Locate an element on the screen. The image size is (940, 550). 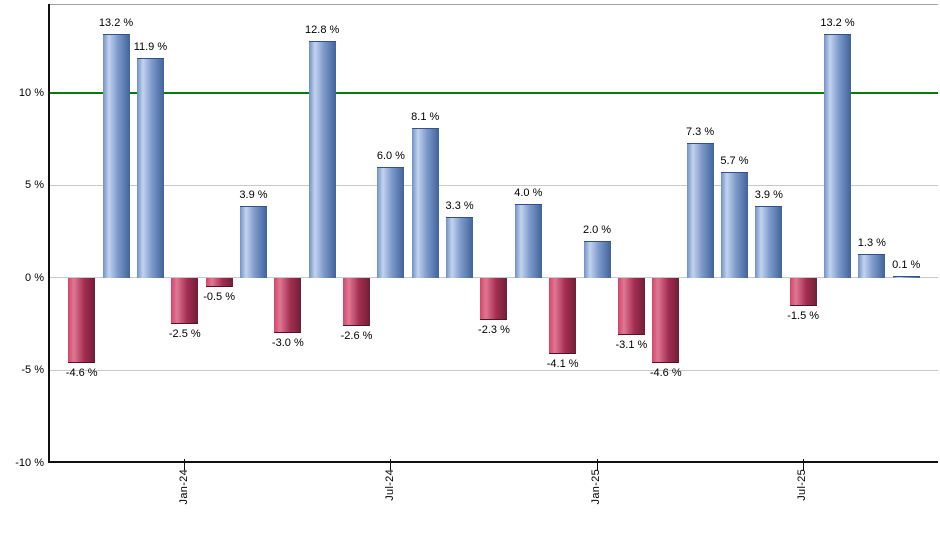
bar-value-label: -1.5 % is located at coordinates (803, 315).